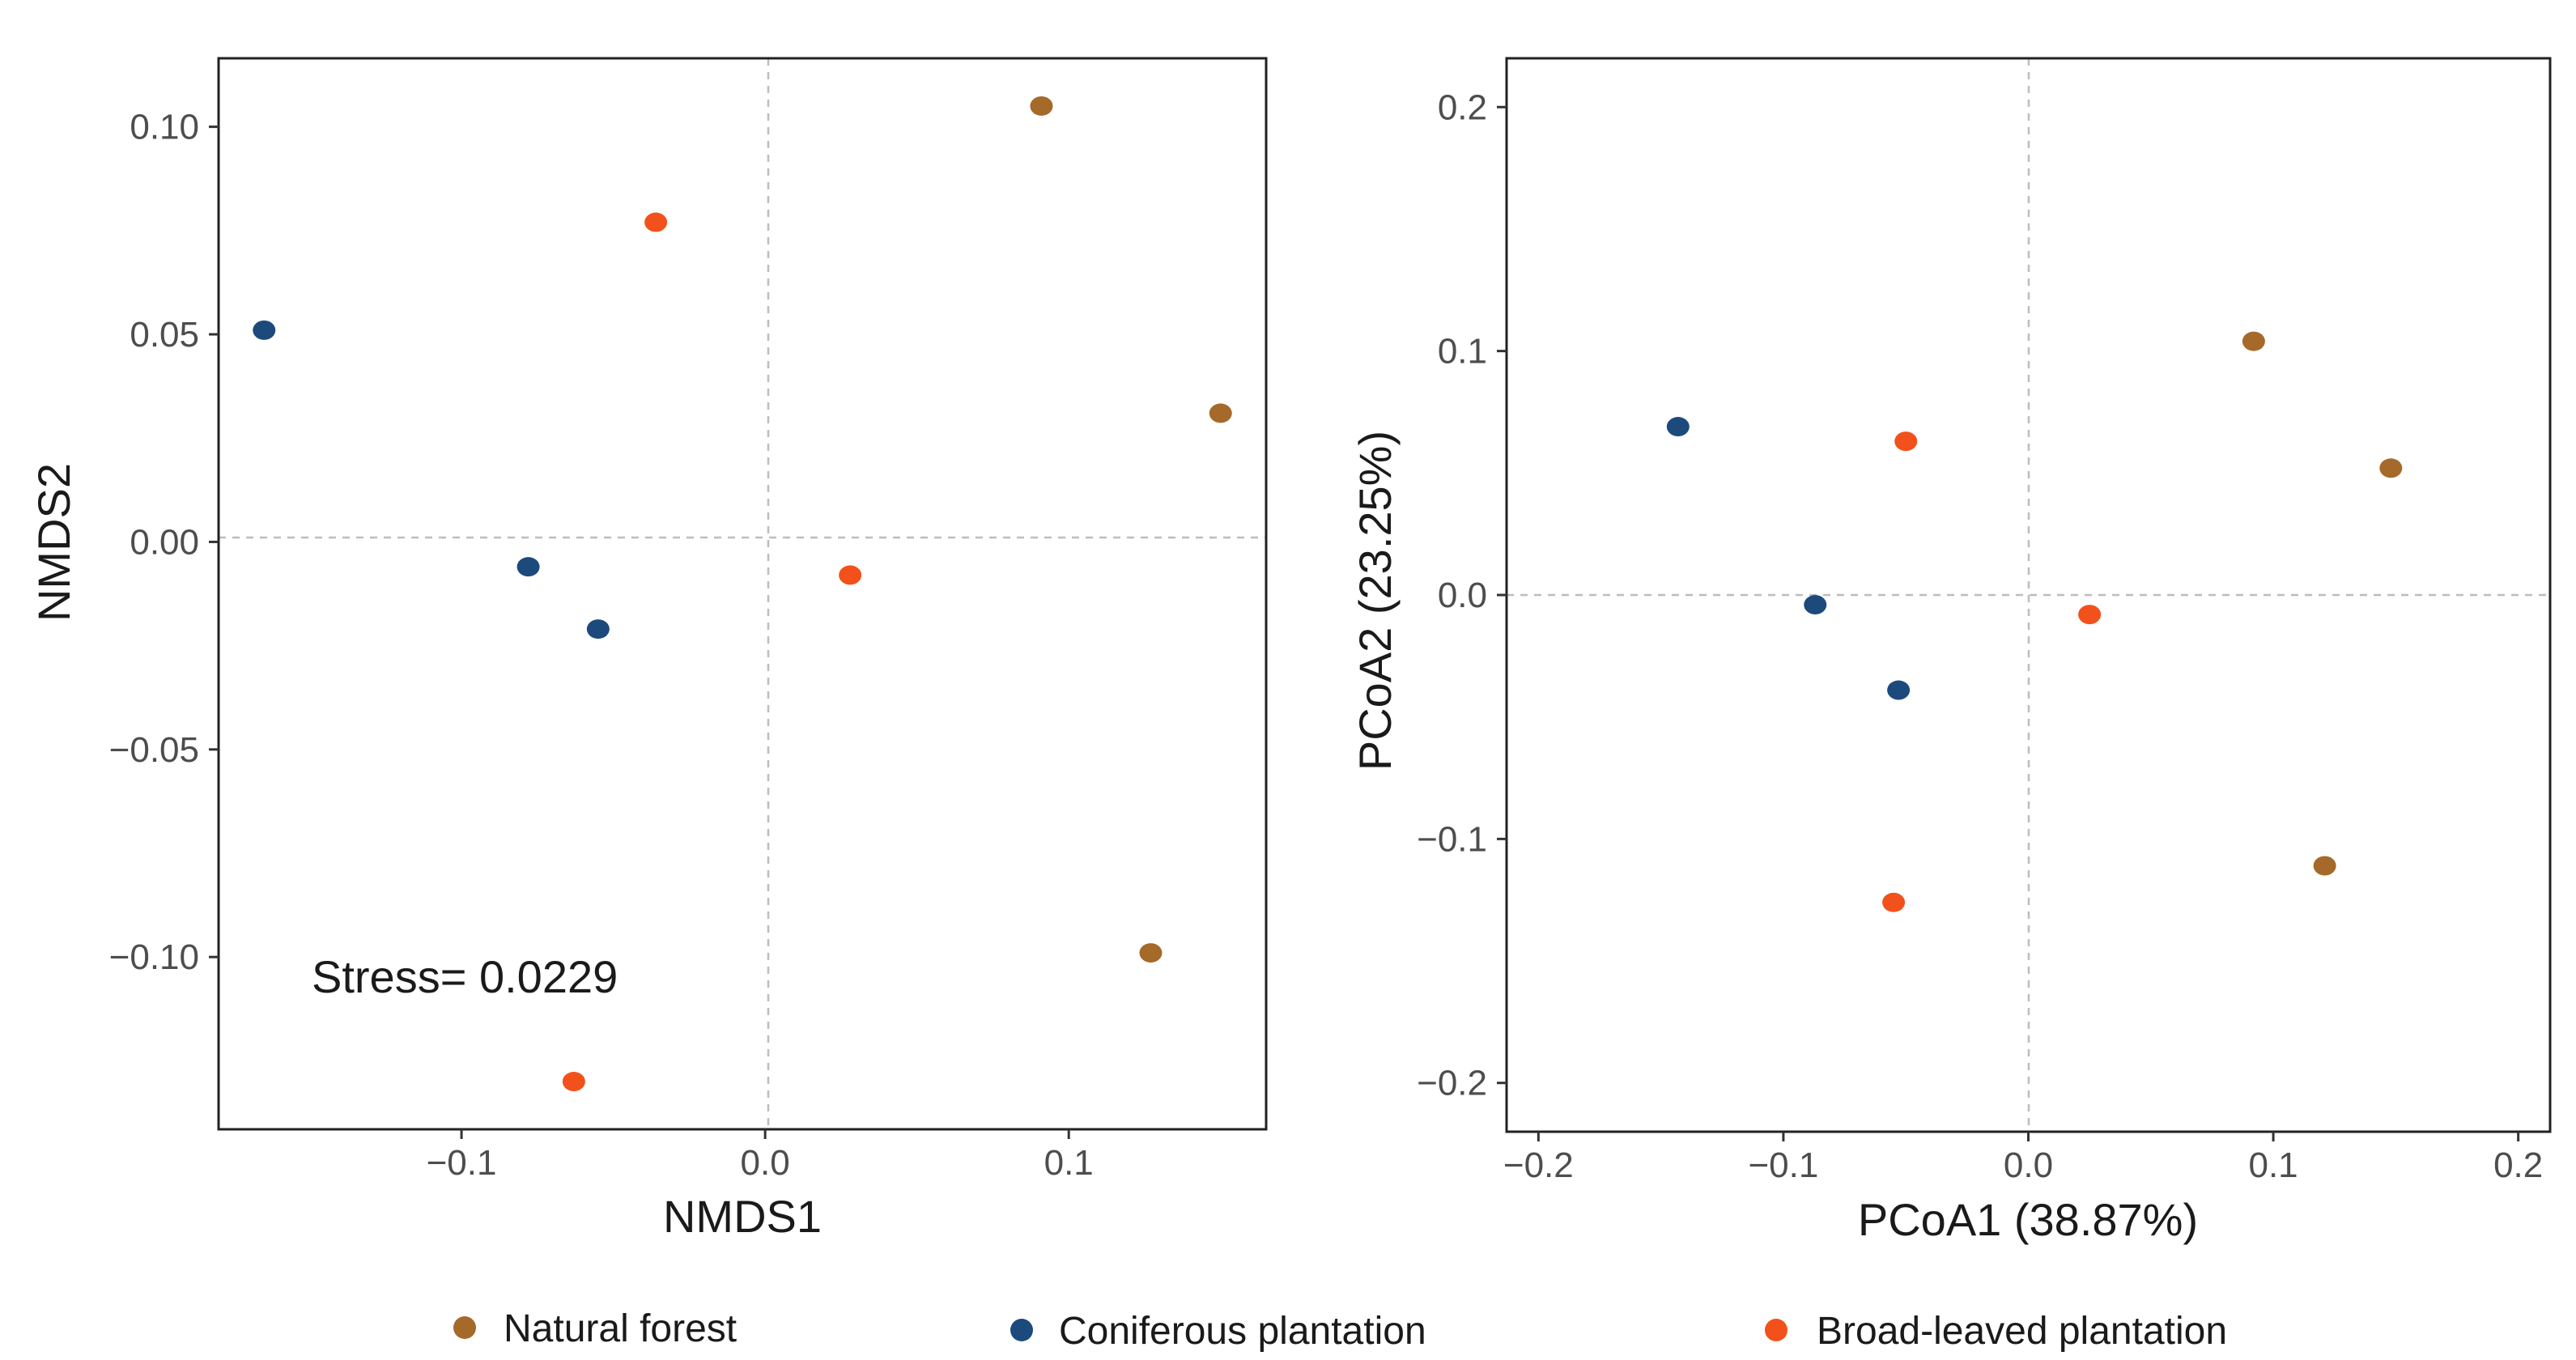  What do you see at coordinates (154, 750) in the screenshot?
I see `y-tick-label: −0.05` at bounding box center [154, 750].